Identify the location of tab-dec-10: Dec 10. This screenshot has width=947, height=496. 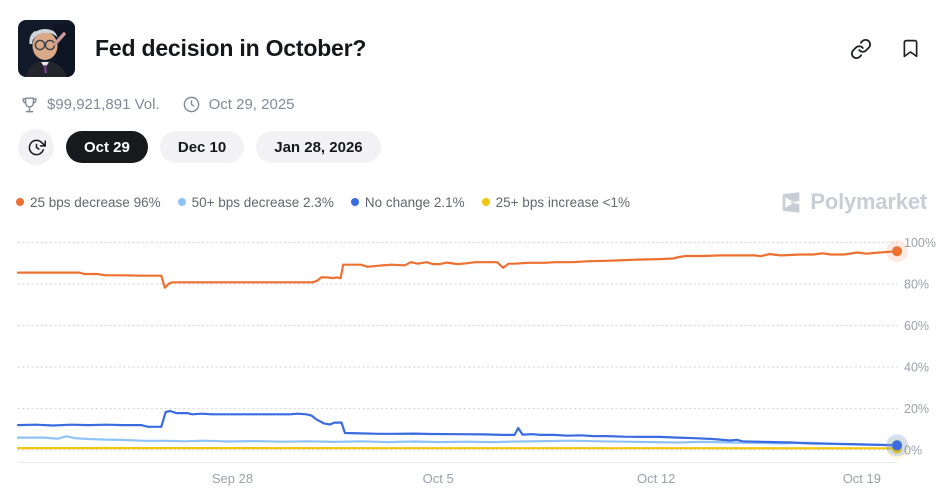
(202, 147).